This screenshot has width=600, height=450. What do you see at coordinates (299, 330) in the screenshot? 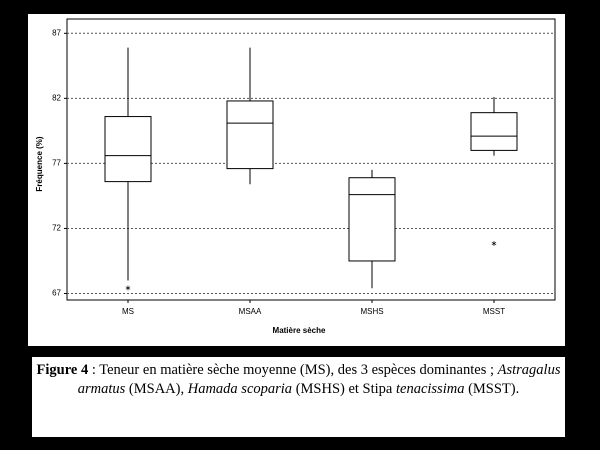
I see `x-axis-title: Matière sèche` at bounding box center [299, 330].